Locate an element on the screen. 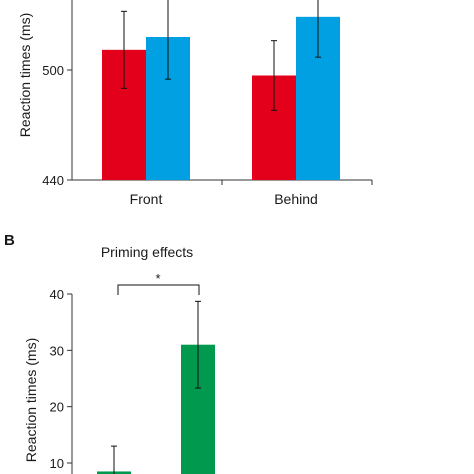  panel-b-y-axis-label: Reaction times (ms) is located at coordinates (31, 400).